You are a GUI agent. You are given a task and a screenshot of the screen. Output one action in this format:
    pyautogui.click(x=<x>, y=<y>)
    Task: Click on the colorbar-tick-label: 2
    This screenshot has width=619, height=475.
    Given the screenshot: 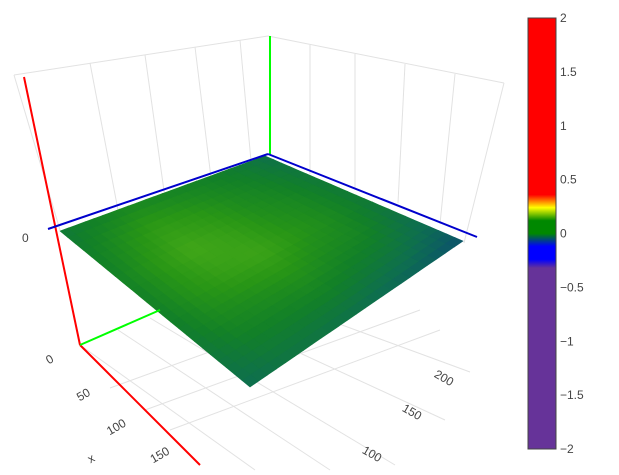 What is the action you would take?
    pyautogui.click(x=563, y=18)
    